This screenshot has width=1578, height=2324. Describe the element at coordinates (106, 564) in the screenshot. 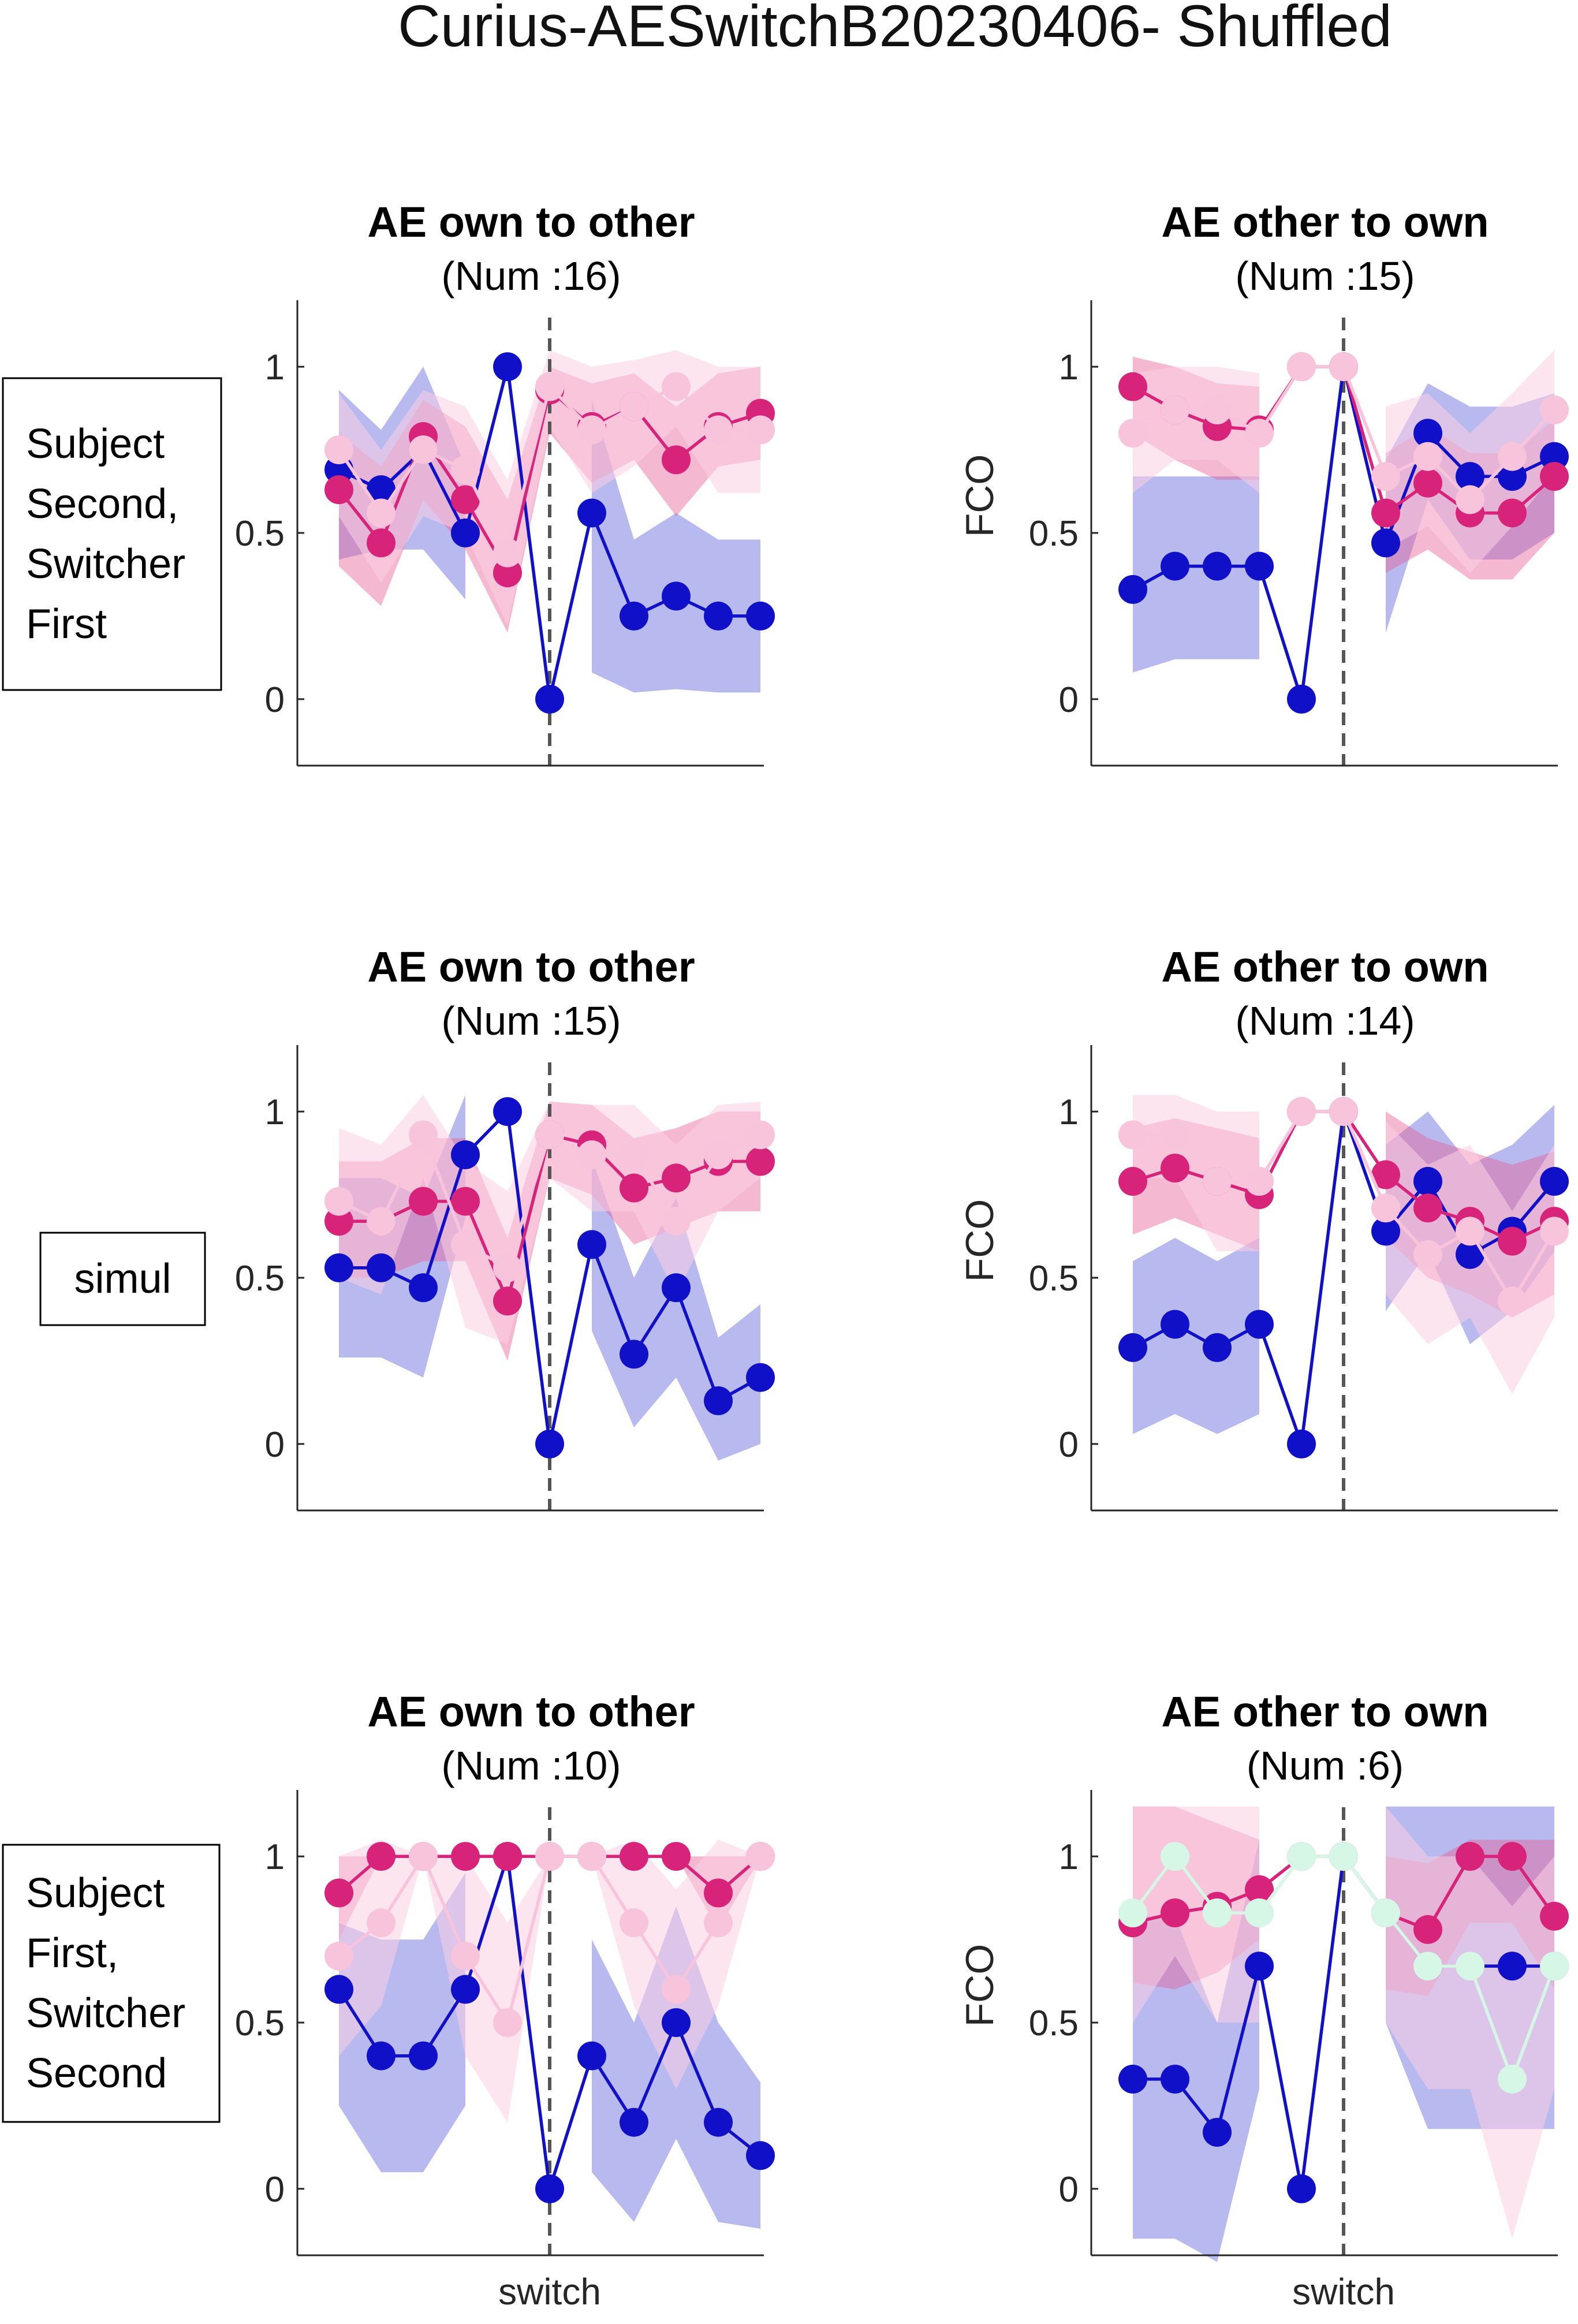

I see `row-label-line: Switcher` at that location.